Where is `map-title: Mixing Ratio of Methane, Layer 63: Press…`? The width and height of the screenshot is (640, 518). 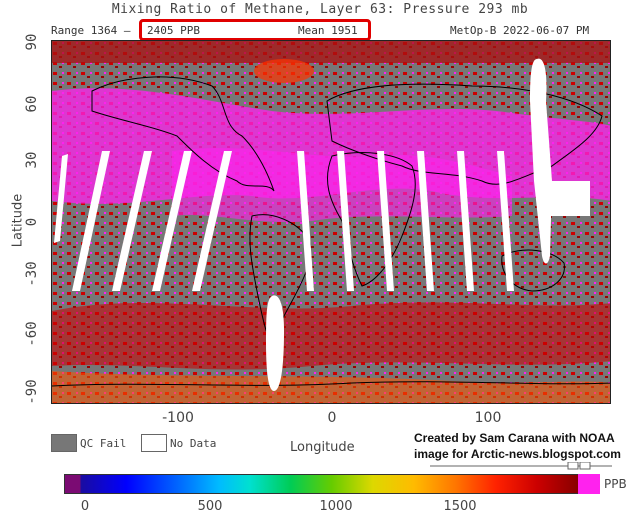
map-title: Mixing Ratio of Methane, Layer 63: Press… is located at coordinates (320, 9).